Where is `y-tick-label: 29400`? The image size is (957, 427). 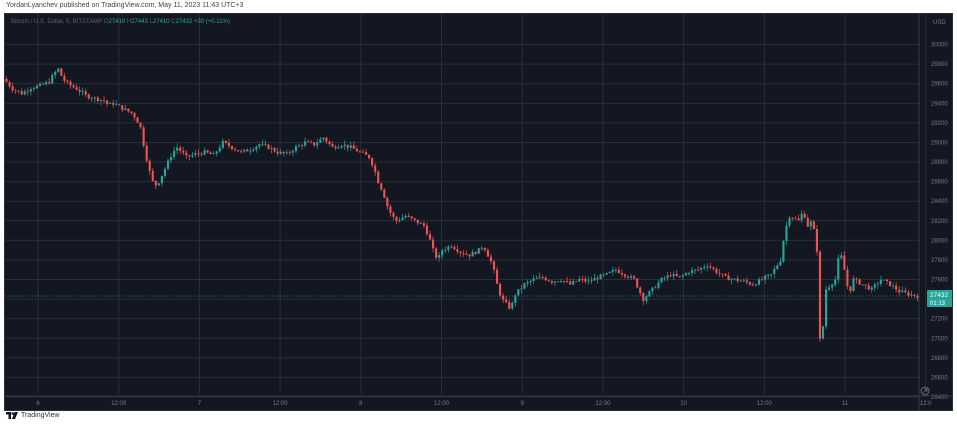
y-tick-label: 29400 is located at coordinates (939, 104).